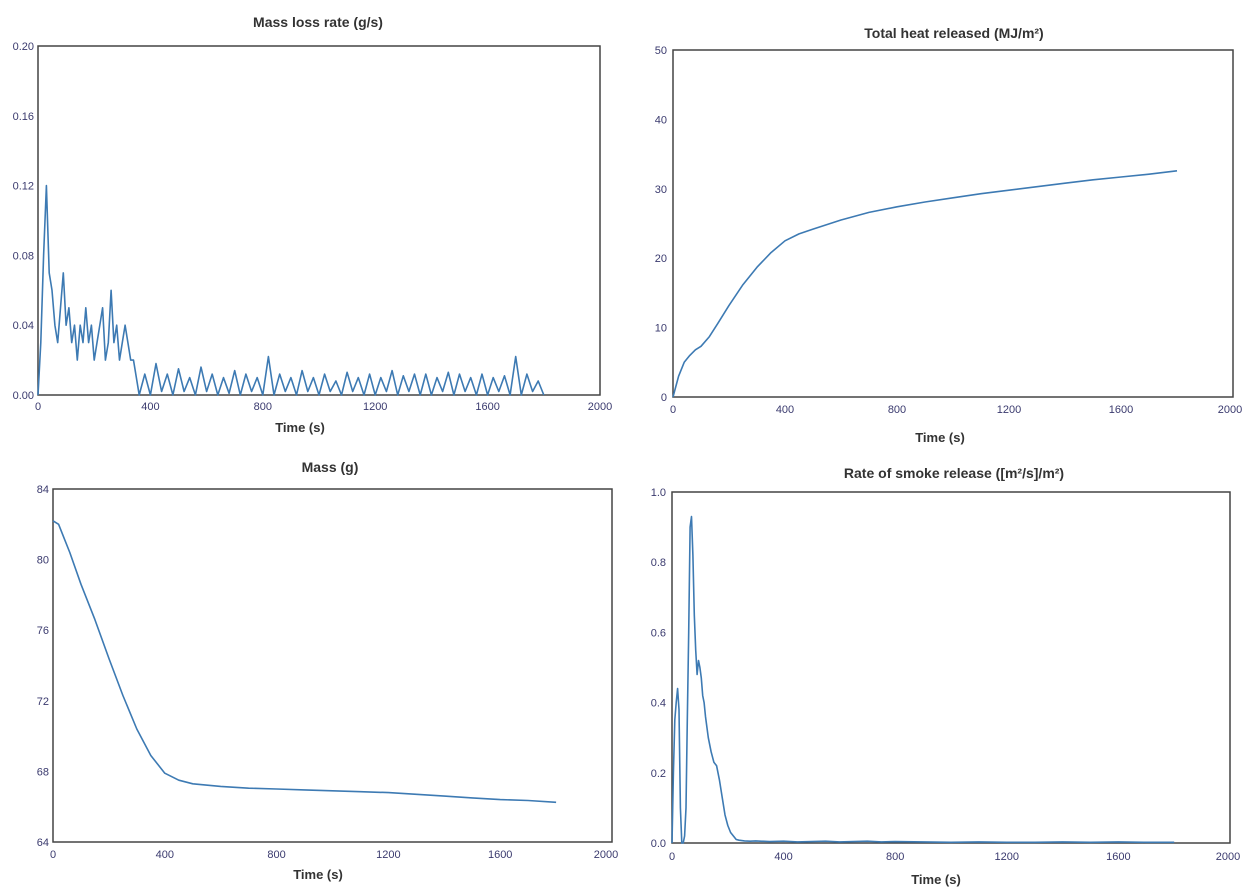  Describe the element at coordinates (954, 473) in the screenshot. I see `chart-title: Rate of smoke release ([m²/s]/m²)` at that location.